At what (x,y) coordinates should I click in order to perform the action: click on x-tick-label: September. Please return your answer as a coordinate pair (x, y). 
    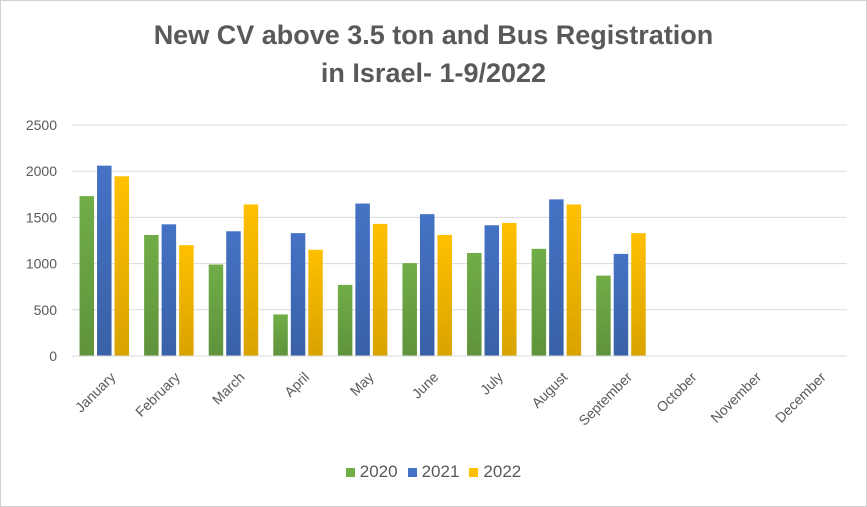
    Looking at the image, I should click on (605, 399).